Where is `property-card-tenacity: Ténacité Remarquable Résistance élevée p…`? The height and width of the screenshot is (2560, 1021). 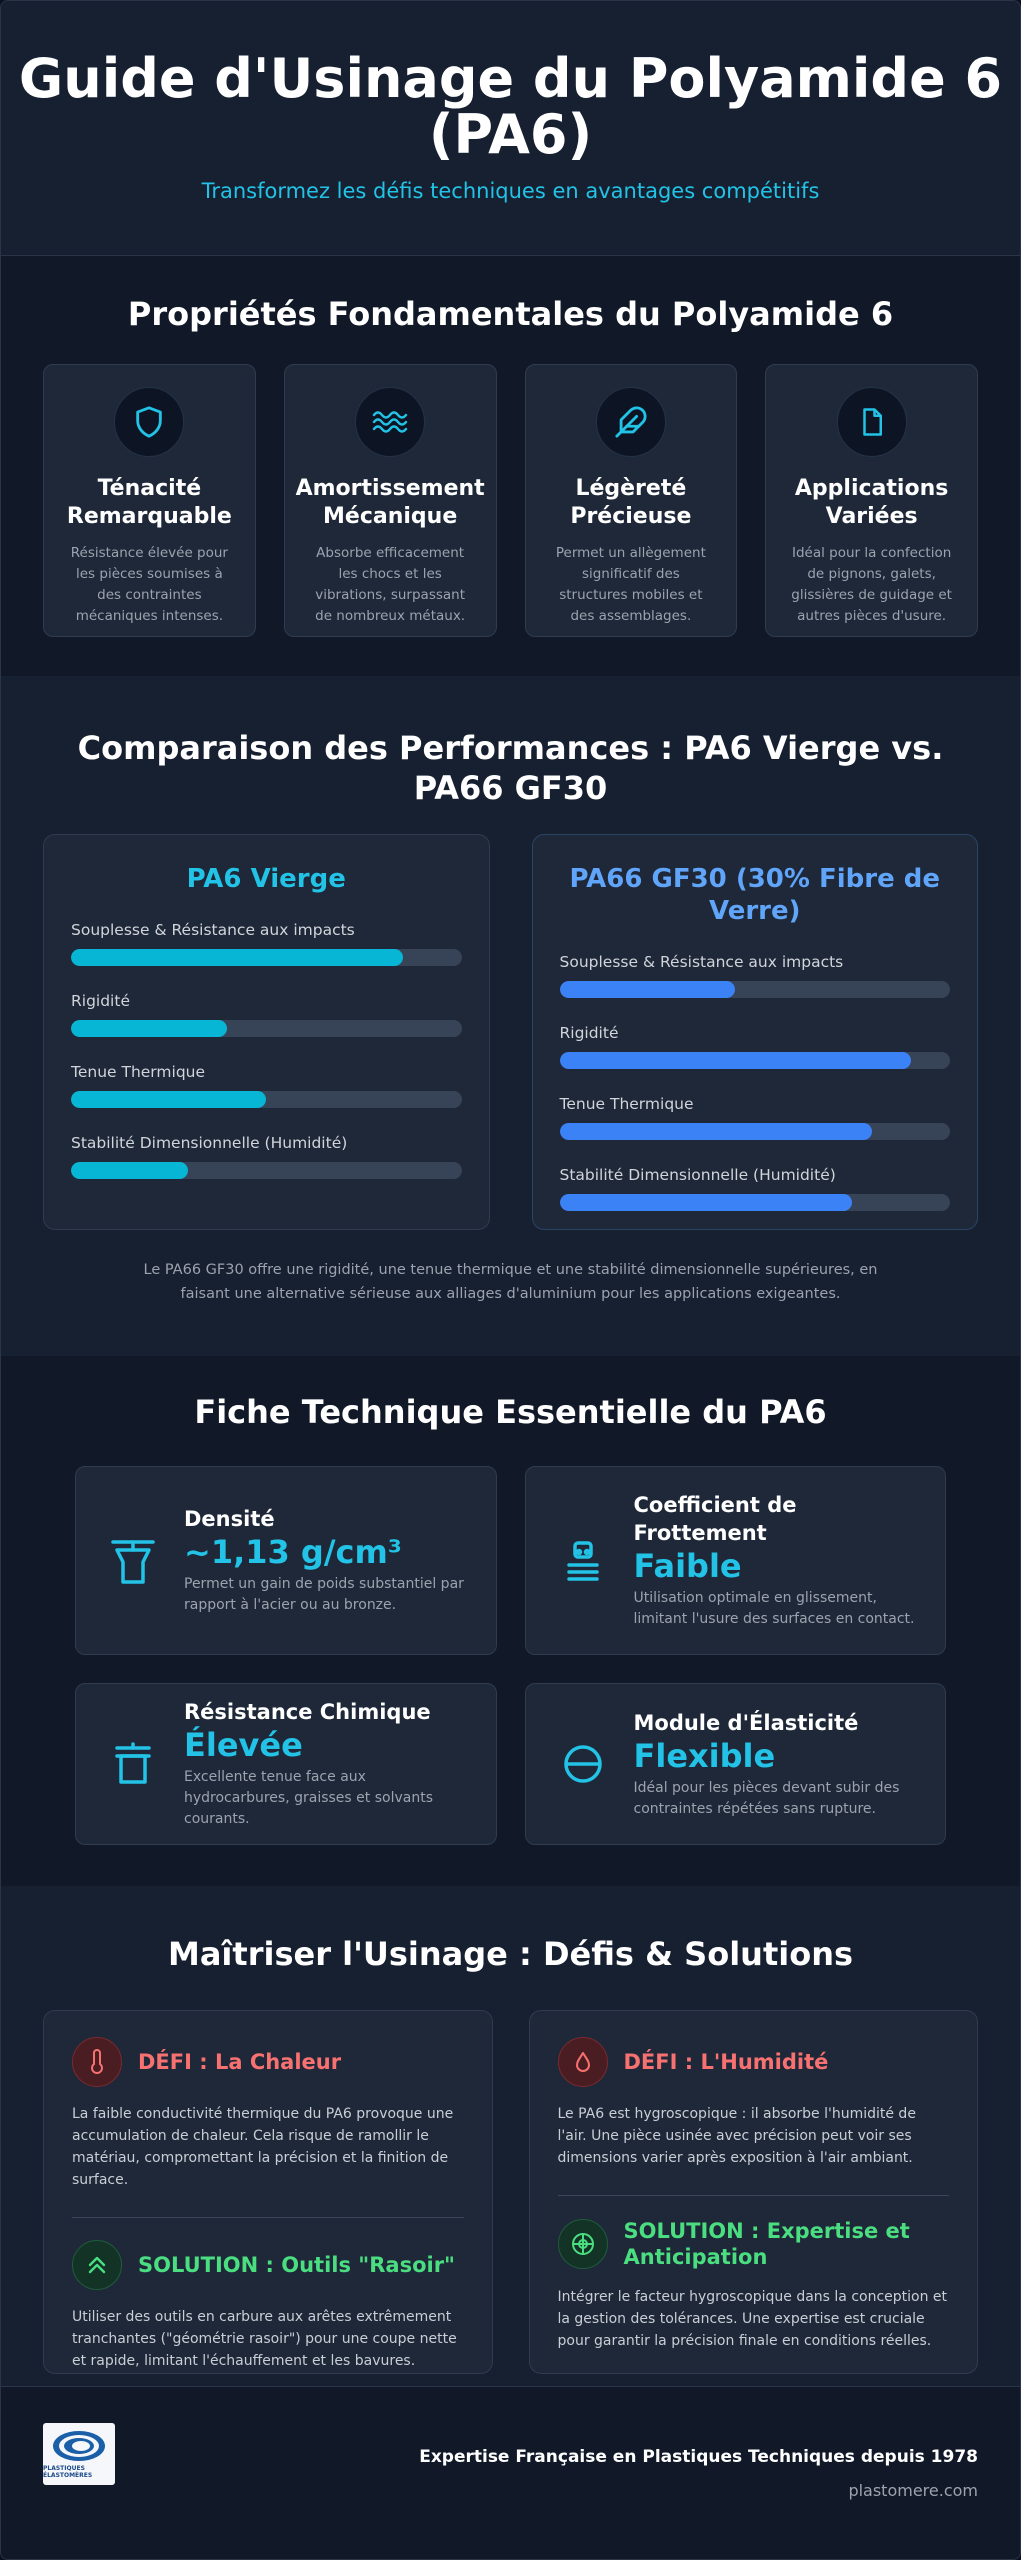
property-card-tenacity: Ténacité Remarquable Résistance élevée p… is located at coordinates (149, 500).